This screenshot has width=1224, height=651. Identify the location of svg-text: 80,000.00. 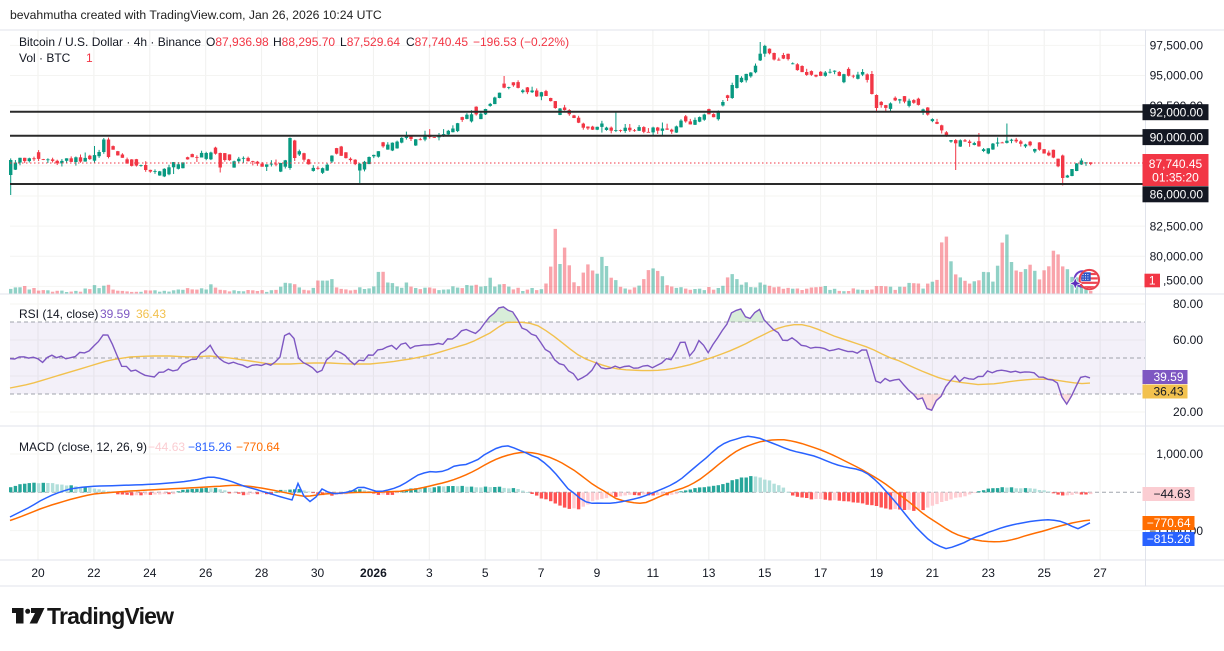
(1177, 257).